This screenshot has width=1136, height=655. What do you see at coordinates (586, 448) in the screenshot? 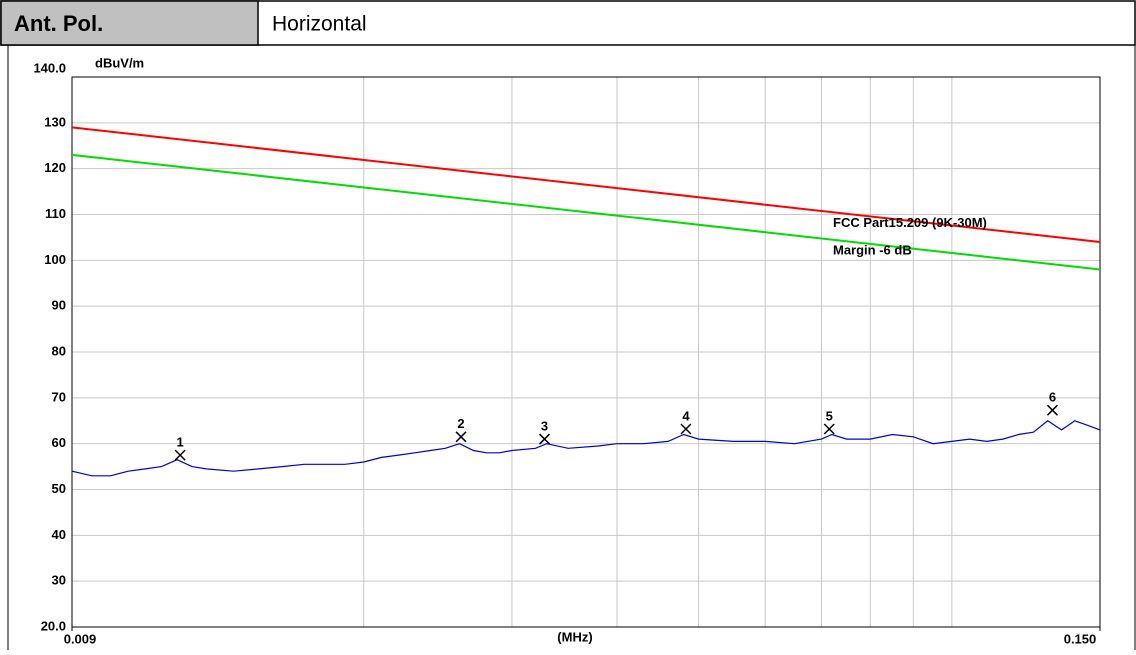
I see `series-line` at bounding box center [586, 448].